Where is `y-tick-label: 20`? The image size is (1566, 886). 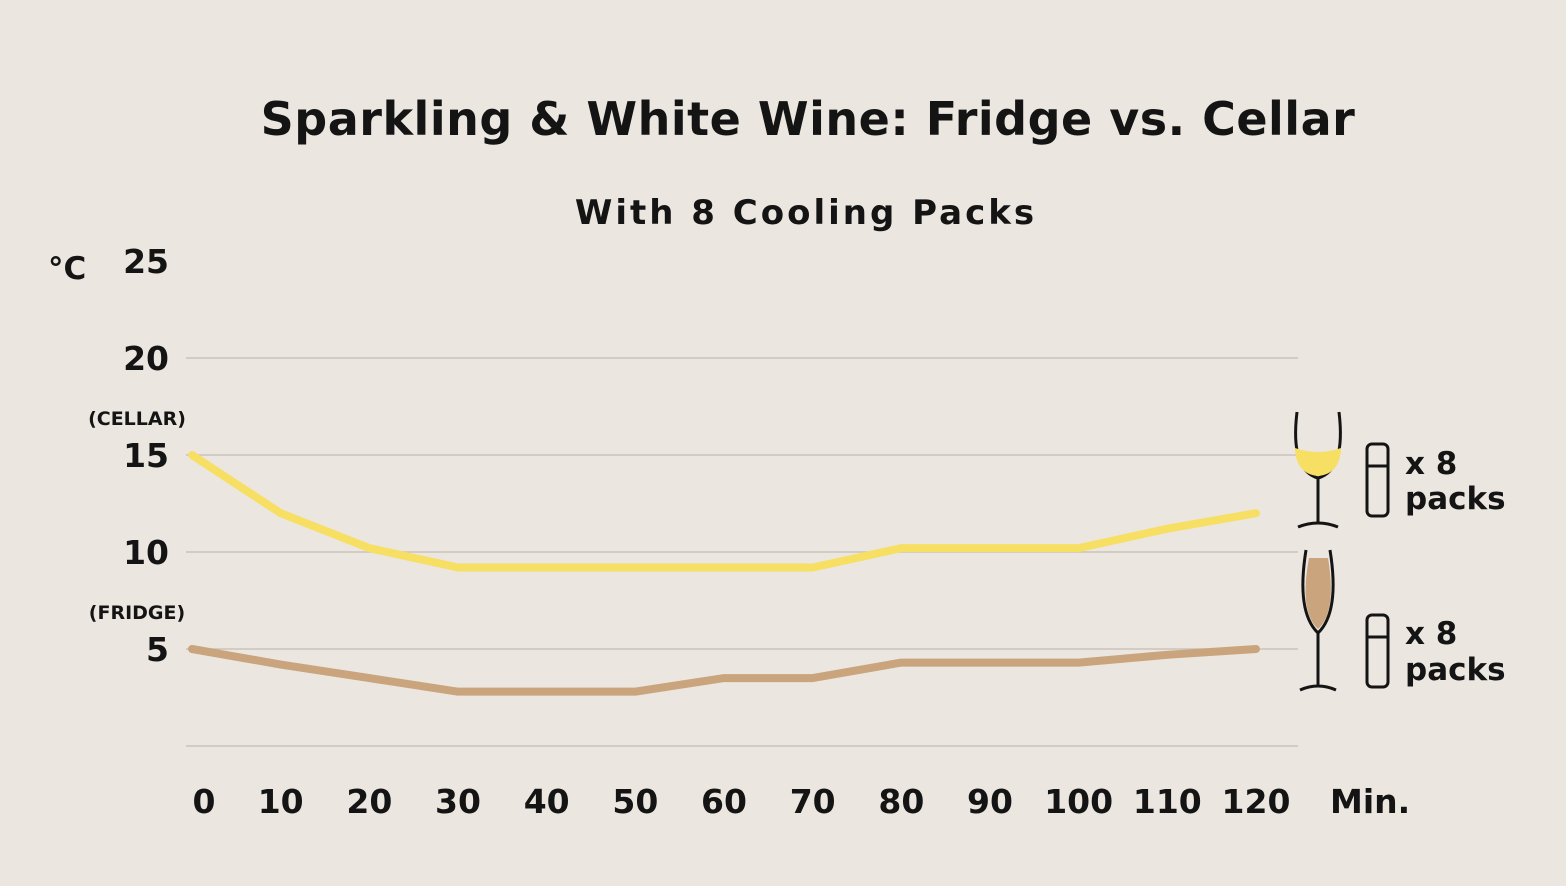 y-tick-label: 20 is located at coordinates (146, 358).